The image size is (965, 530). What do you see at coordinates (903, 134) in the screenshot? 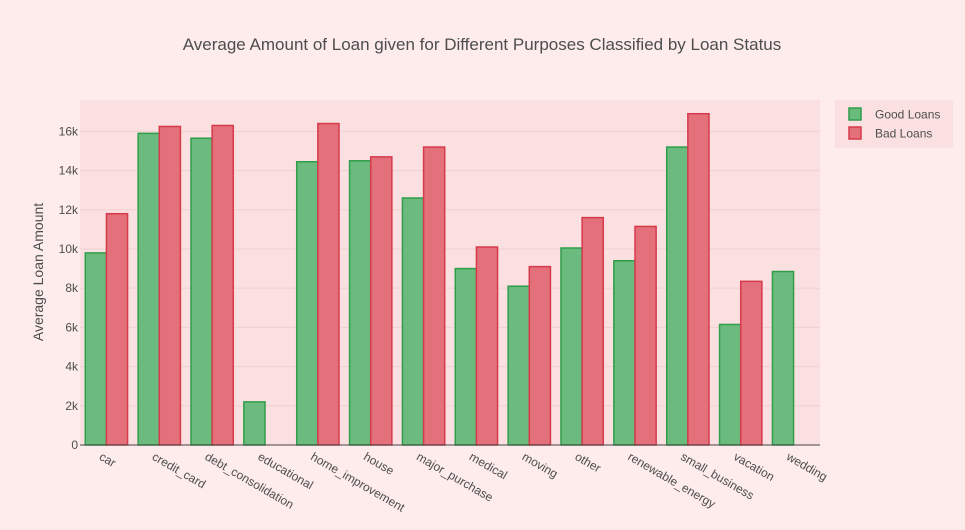
I see `legend-label-bad-loans: Bad Loans` at bounding box center [903, 134].